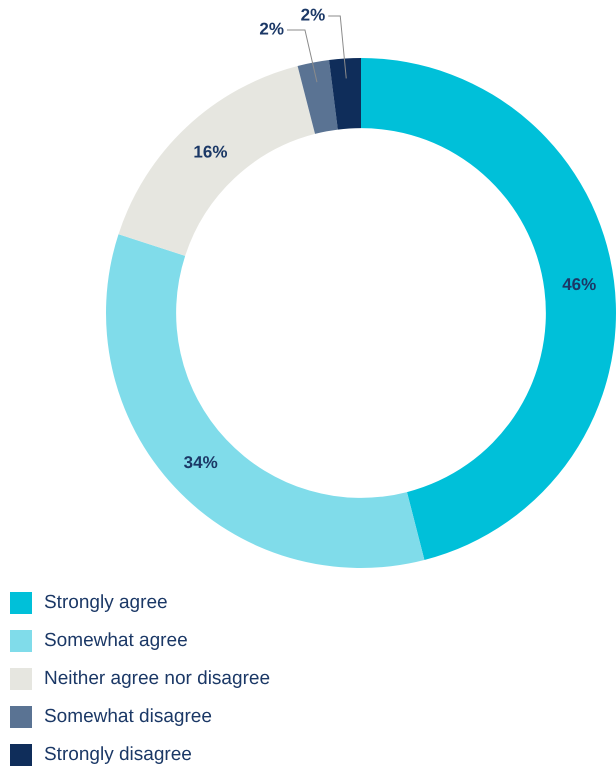  Describe the element at coordinates (157, 679) in the screenshot. I see `legend-label: Neither agree nor disagree` at that location.